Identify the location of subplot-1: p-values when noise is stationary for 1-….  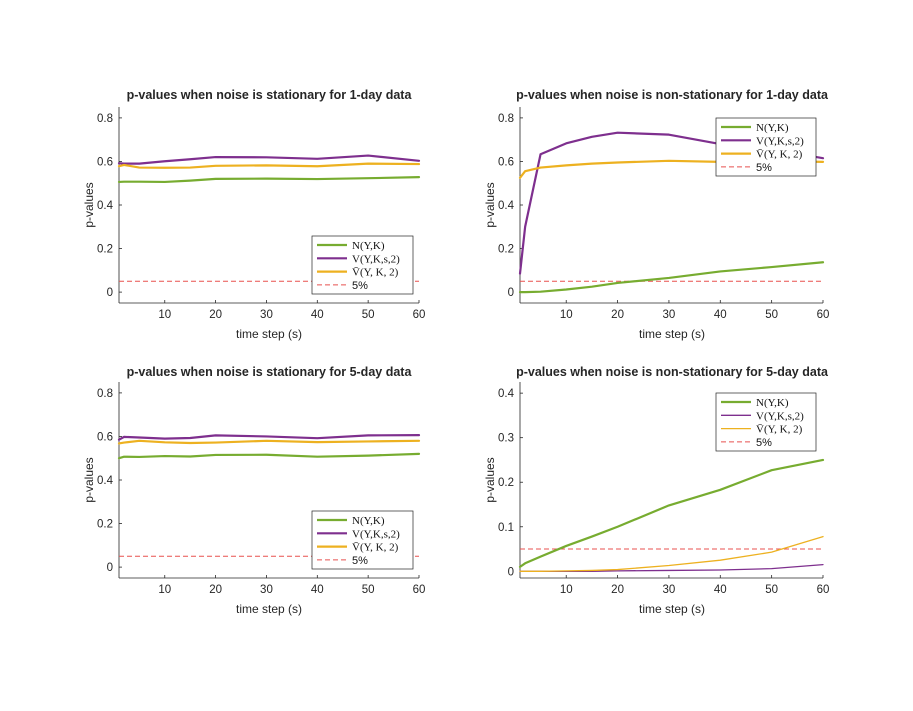
(253, 214).